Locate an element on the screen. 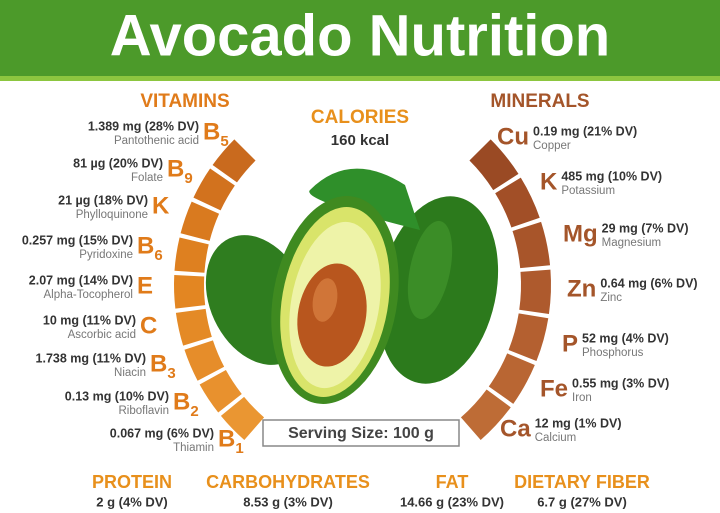 This screenshot has width=720, height=513. mineral-symbol: Ca is located at coordinates (515, 428).